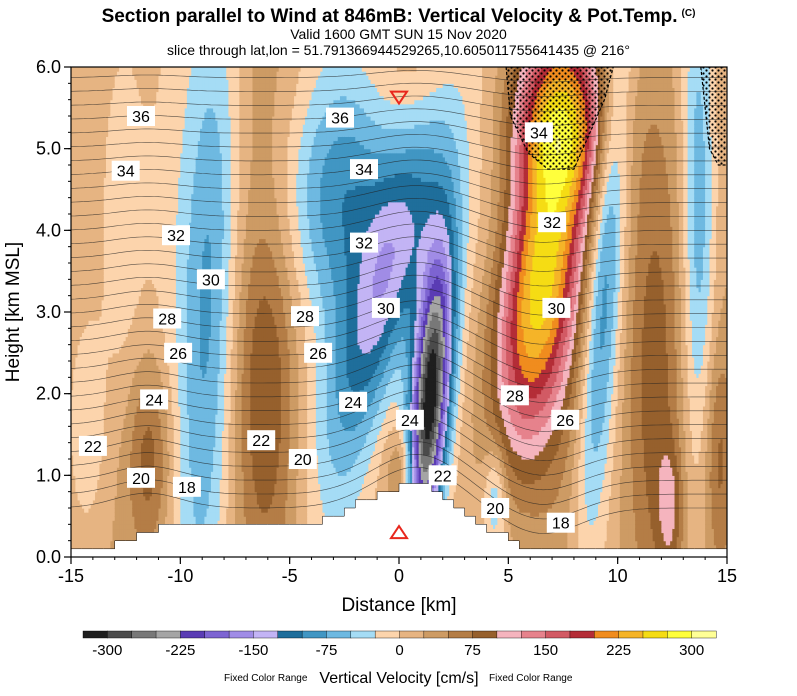 Image resolution: width=797 pixels, height=696 pixels. What do you see at coordinates (48, 67) in the screenshot?
I see `y-tick-label: 6.0` at bounding box center [48, 67].